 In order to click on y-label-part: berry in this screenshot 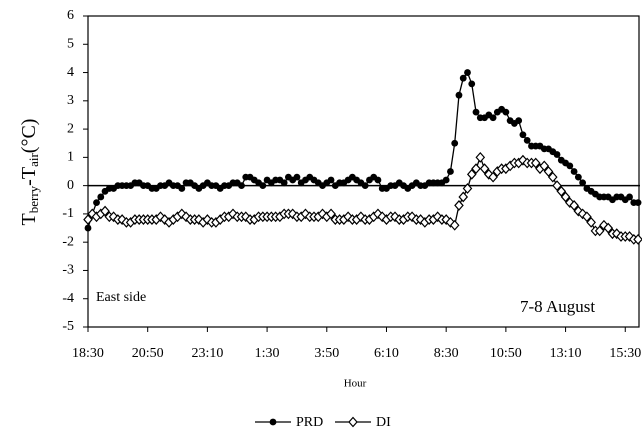, I will do `click(33, 199)`.